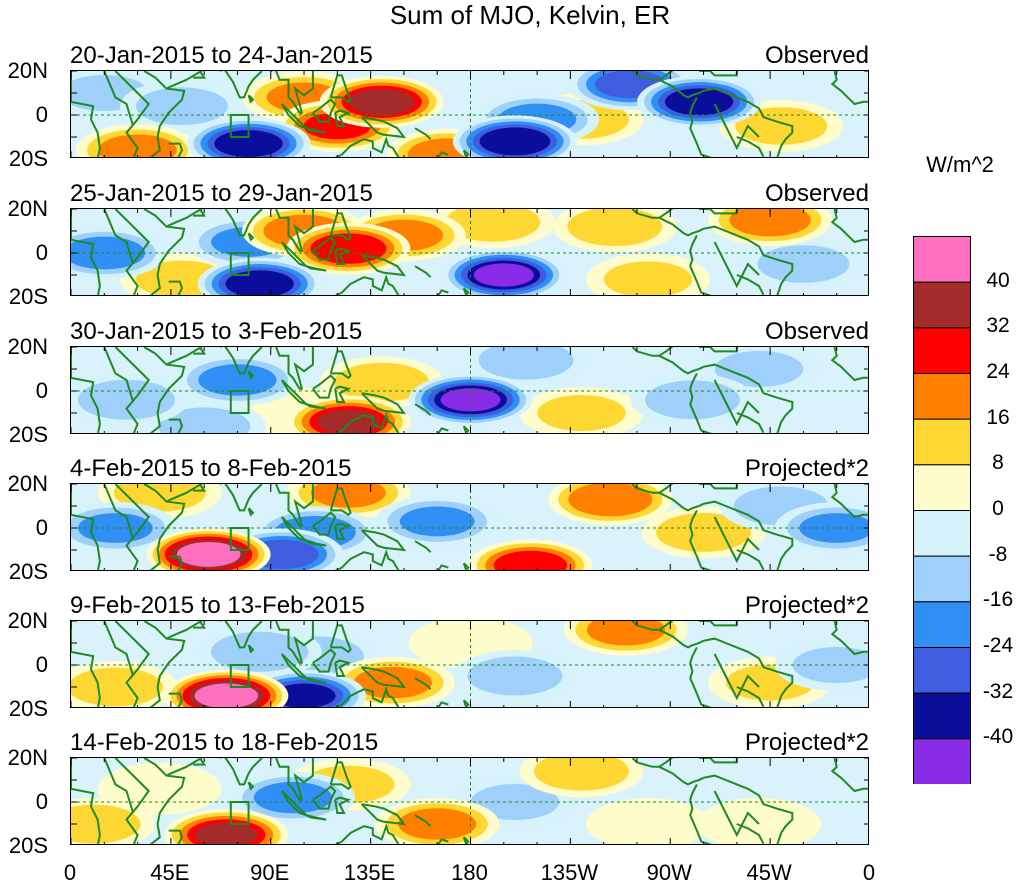 This screenshot has width=1021, height=889. What do you see at coordinates (998, 463) in the screenshot?
I see `colorbar-tick-label: 8` at bounding box center [998, 463].